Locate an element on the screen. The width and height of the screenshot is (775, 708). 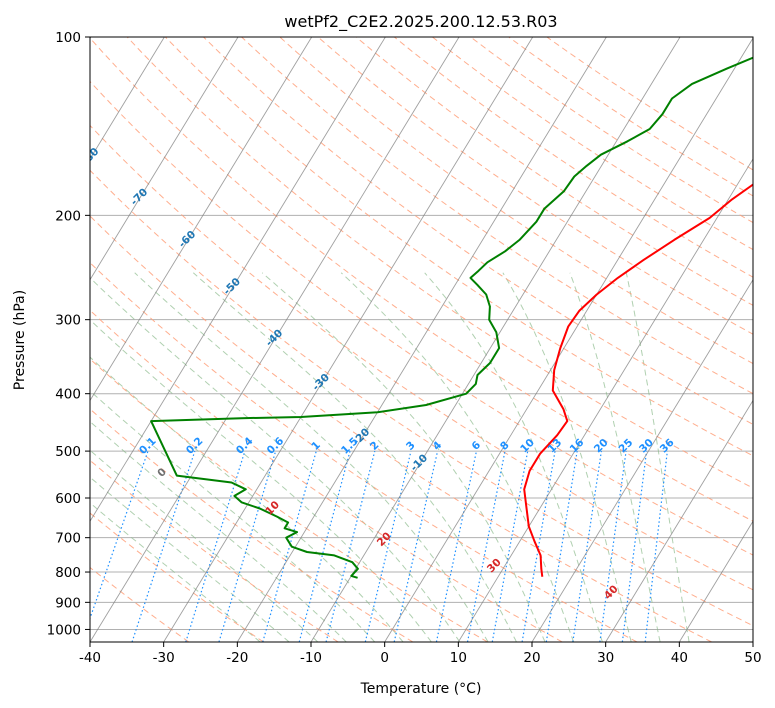
x-tick-label: -10 is located at coordinates (311, 658).